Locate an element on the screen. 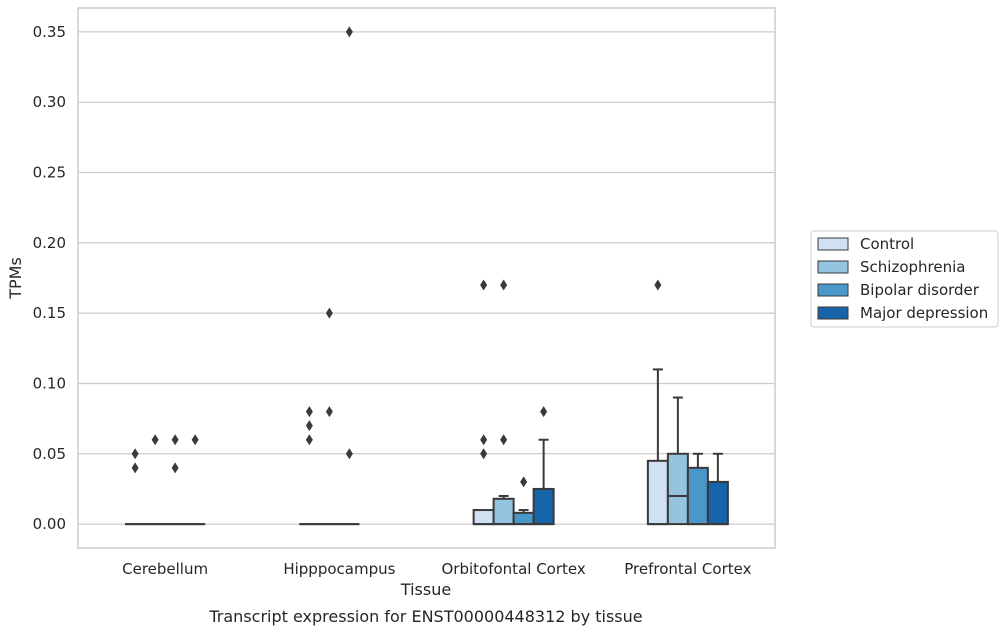 The height and width of the screenshot is (634, 1007). legend-box is located at coordinates (904, 279).